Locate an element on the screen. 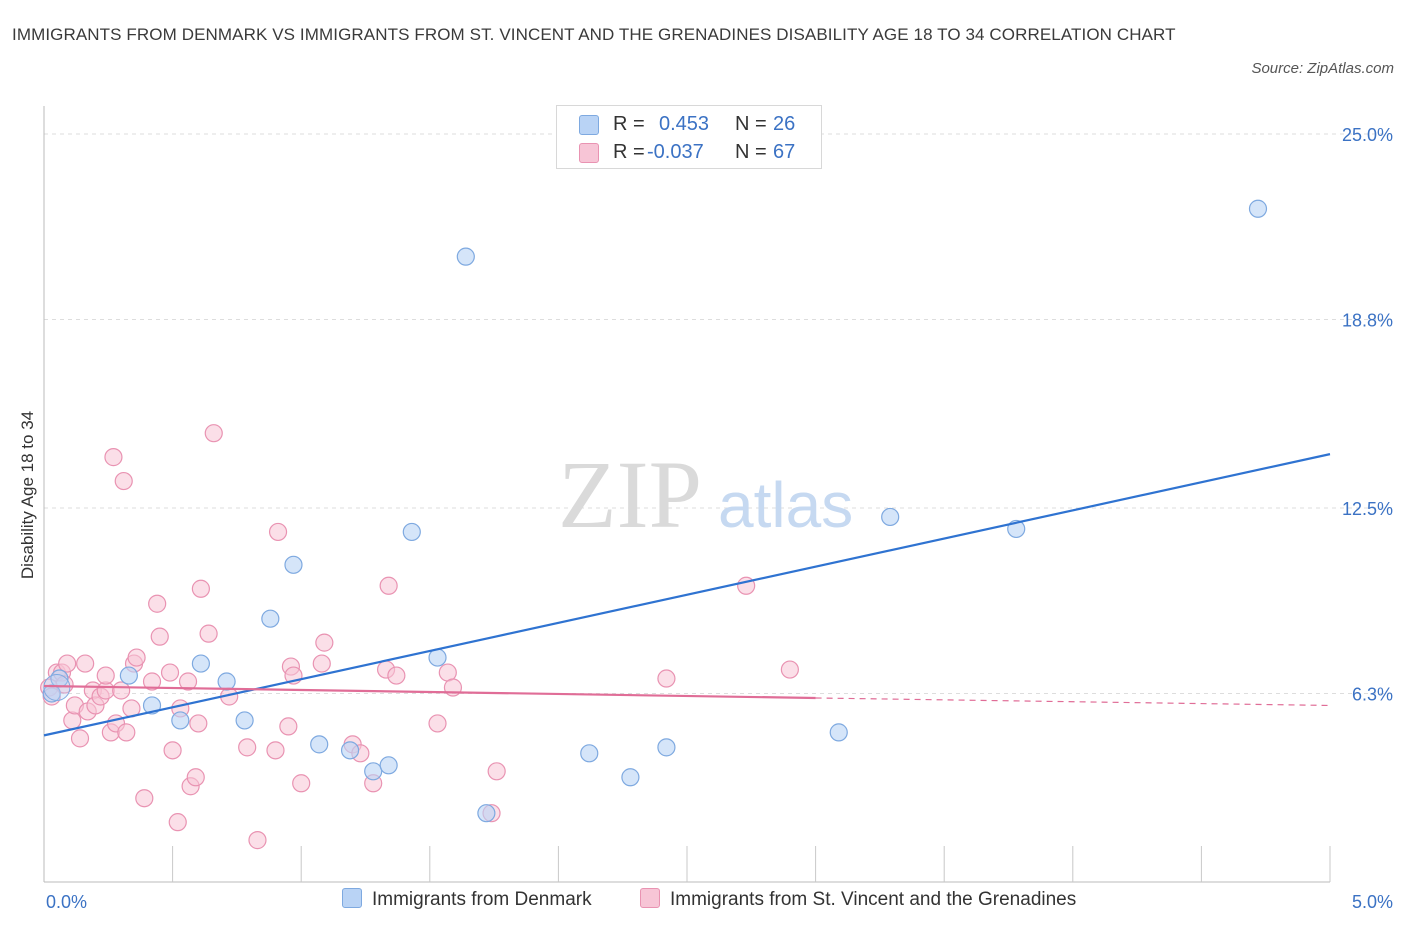 The image size is (1406, 930). y-tick-label: 12.5% is located at coordinates (1367, 509).